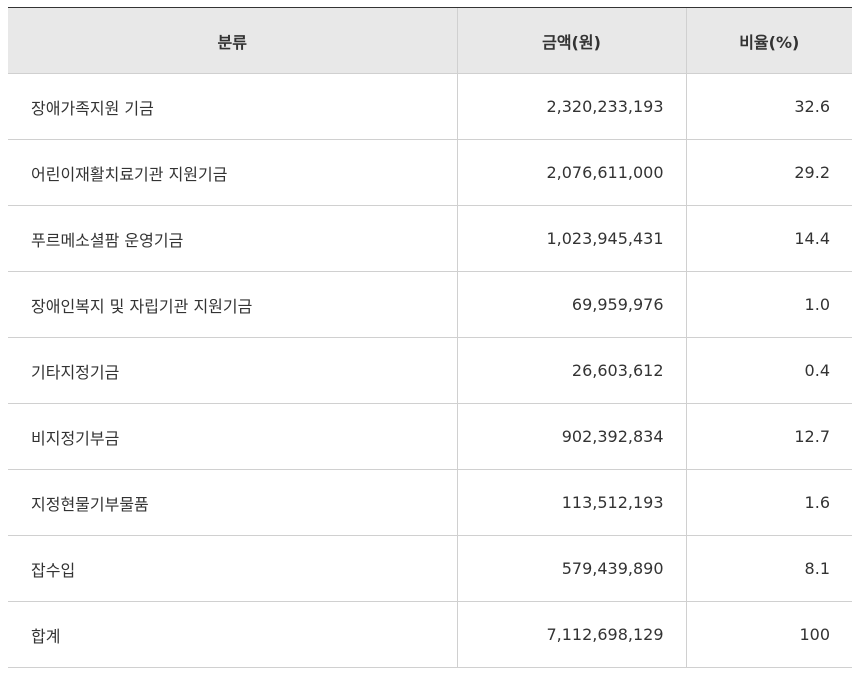 This screenshot has width=862, height=678. Describe the element at coordinates (232, 172) in the screenshot. I see `category-cell: 어린이재활치료기관 지원기금` at that location.